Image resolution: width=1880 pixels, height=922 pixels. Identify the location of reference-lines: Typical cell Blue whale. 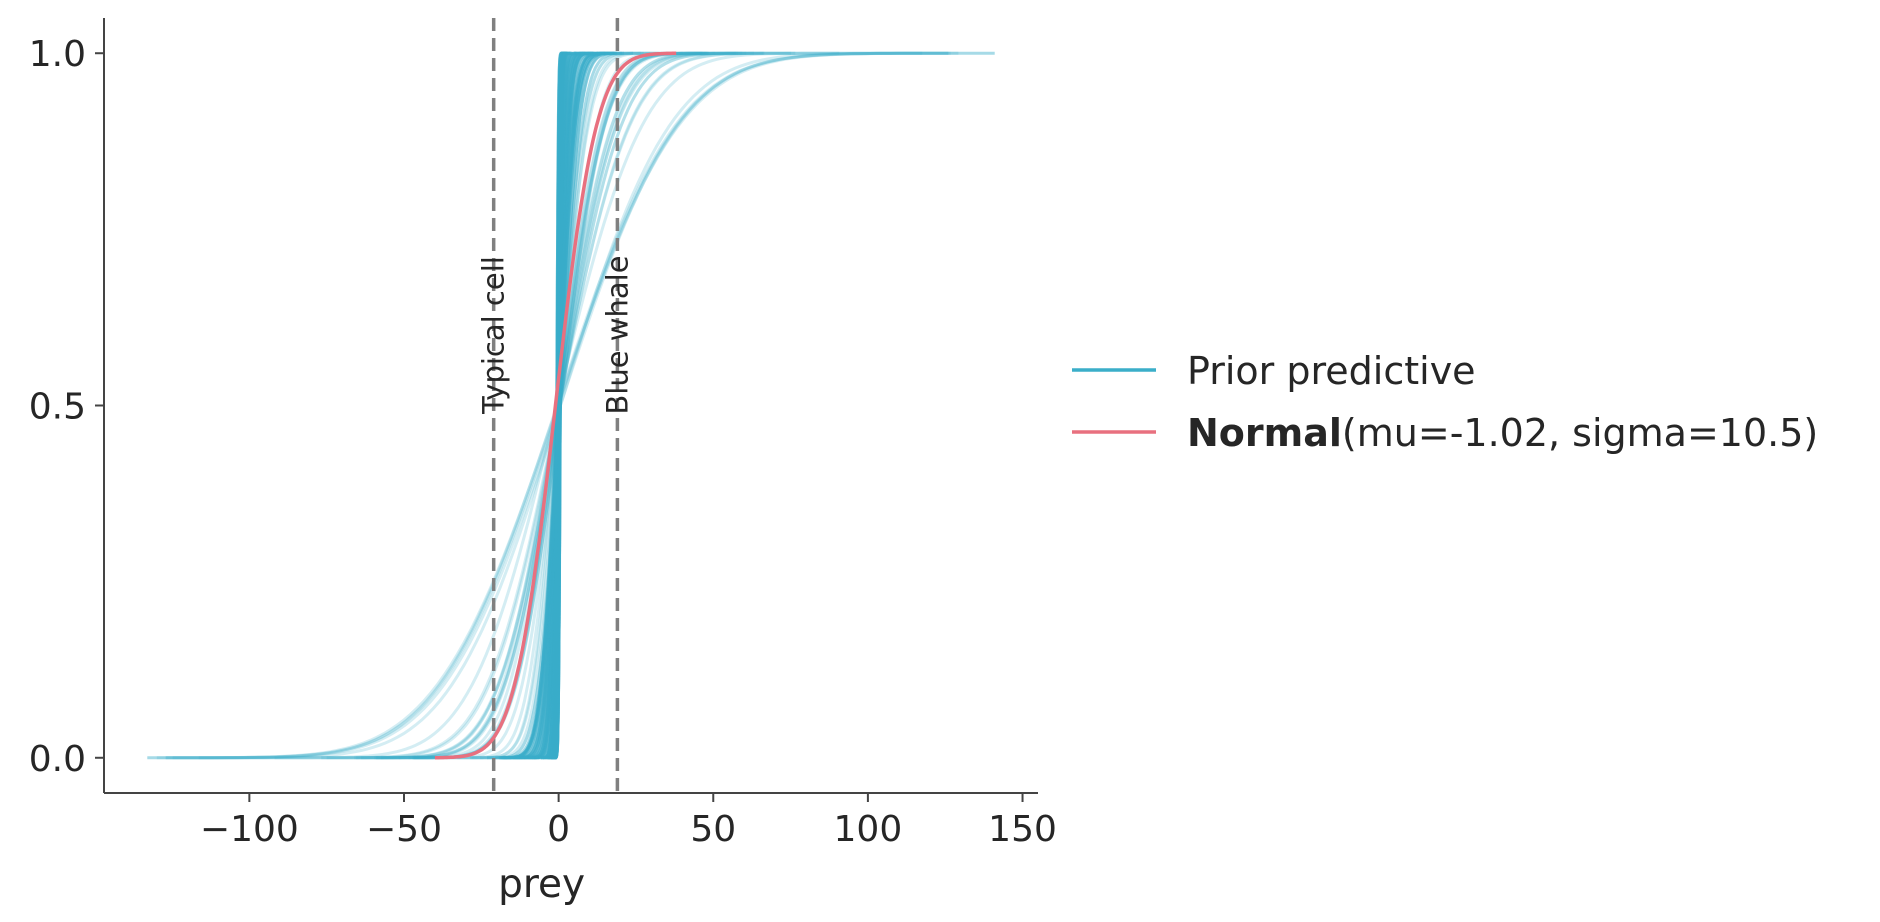
(555, 405).